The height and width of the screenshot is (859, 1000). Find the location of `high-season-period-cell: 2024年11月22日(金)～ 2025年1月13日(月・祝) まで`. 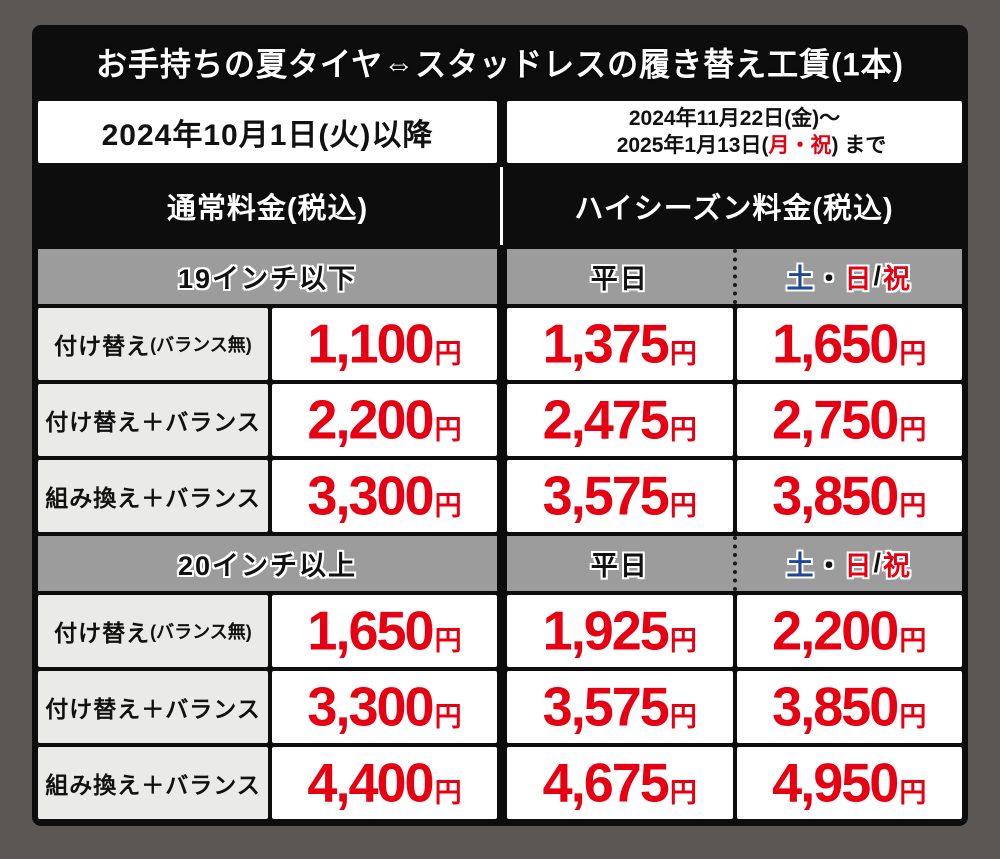

high-season-period-cell: 2024年11月22日(金)～ 2025年1月13日(月・祝) まで is located at coordinates (734, 132).